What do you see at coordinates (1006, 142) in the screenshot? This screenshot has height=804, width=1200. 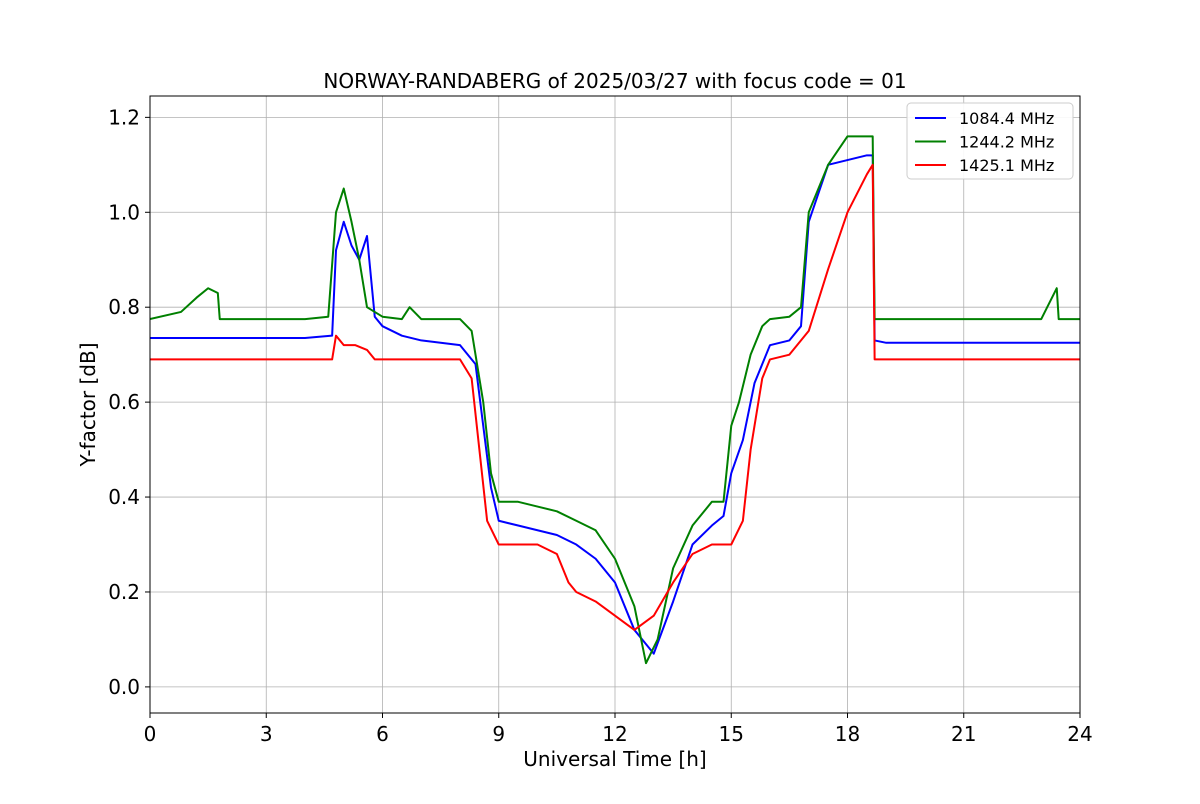 I see `legend-label: 1244.2 MHz` at bounding box center [1006, 142].